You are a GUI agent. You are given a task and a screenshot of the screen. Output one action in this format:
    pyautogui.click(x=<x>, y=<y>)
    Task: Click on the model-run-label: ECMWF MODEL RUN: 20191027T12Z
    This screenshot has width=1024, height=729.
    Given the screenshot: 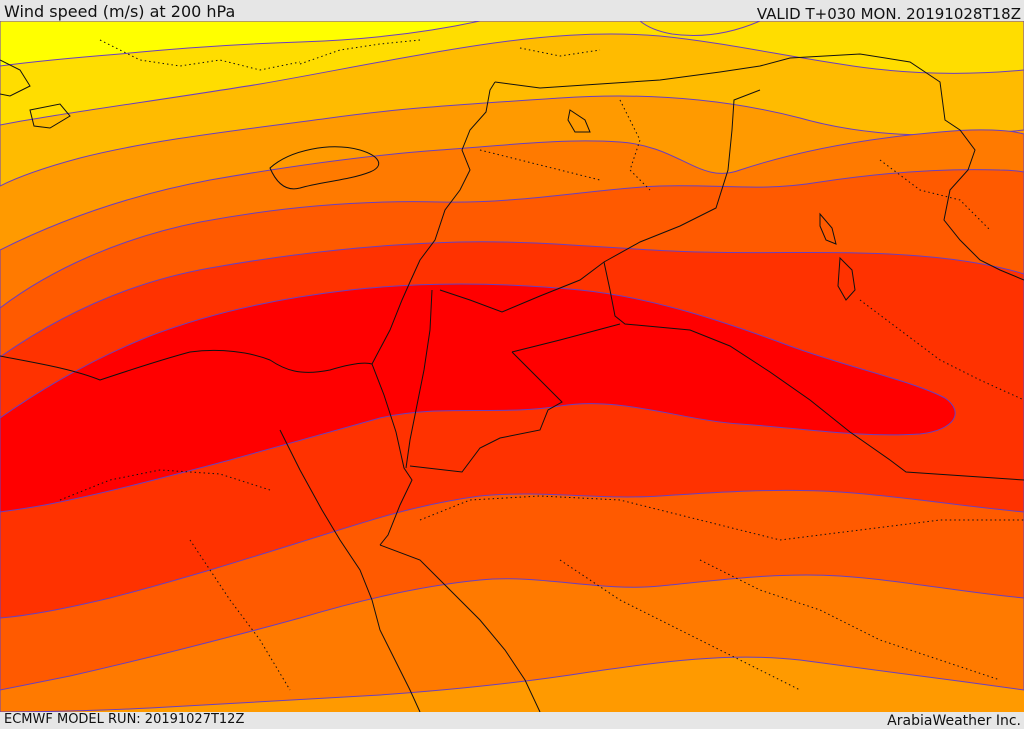 What is the action you would take?
    pyautogui.click(x=124, y=719)
    